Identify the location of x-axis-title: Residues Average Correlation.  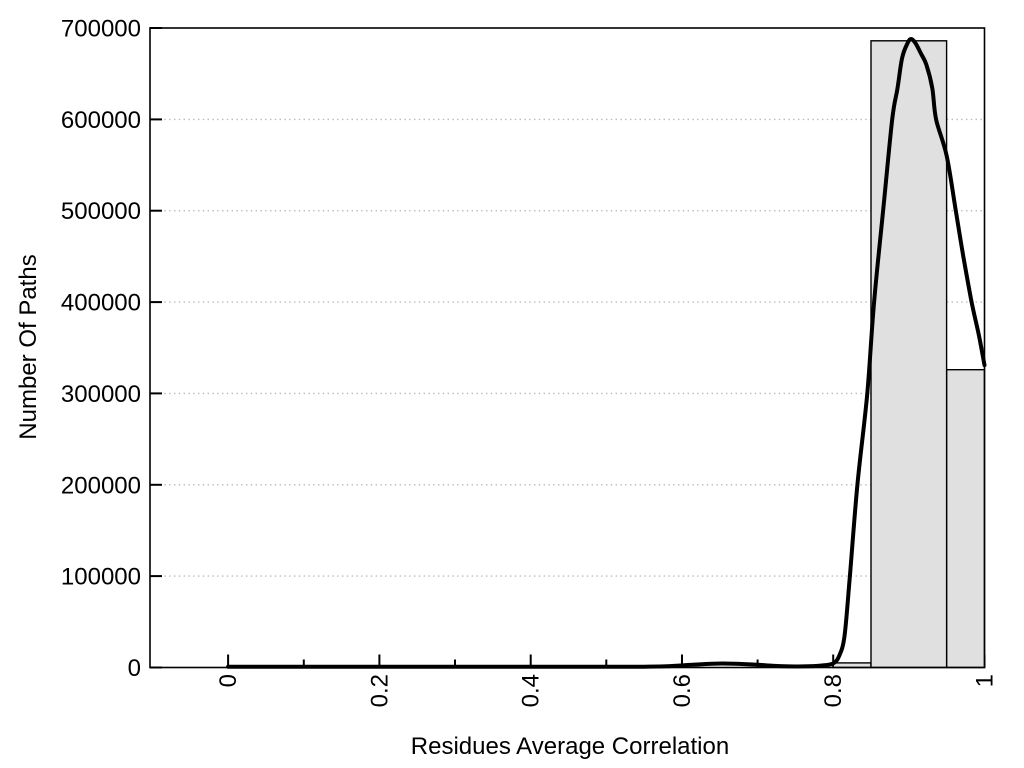
(570, 746).